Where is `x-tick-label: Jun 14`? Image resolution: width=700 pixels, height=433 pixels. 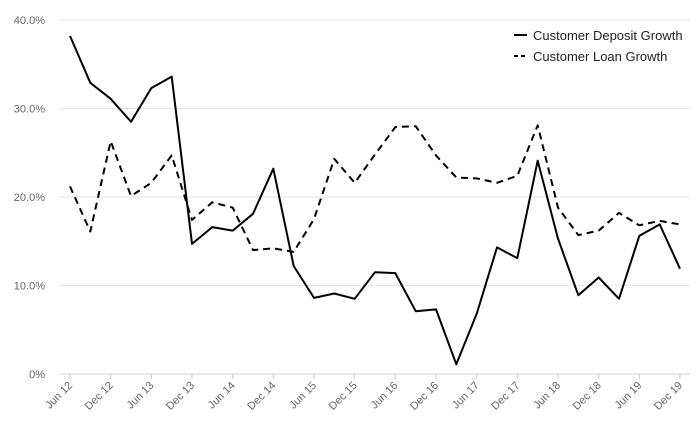
x-tick-label: Jun 14 is located at coordinates (222, 396).